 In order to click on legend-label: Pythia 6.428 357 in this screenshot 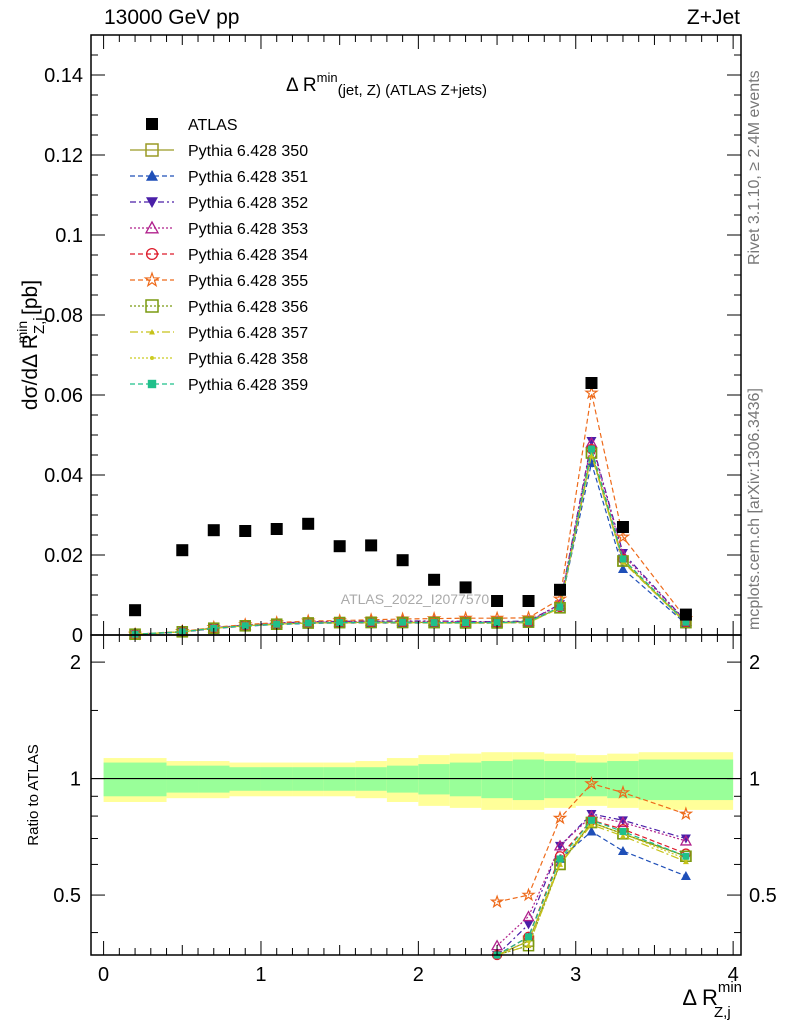, I will do `click(248, 333)`.